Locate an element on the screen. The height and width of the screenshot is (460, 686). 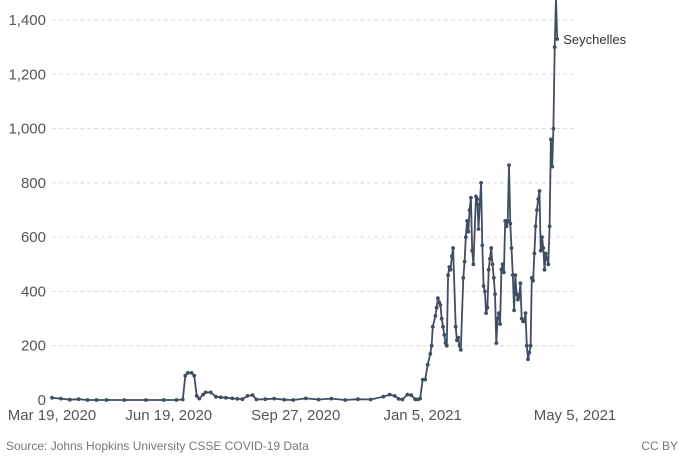
x-tick-label: Jan 5, 2021 is located at coordinates (422, 415).